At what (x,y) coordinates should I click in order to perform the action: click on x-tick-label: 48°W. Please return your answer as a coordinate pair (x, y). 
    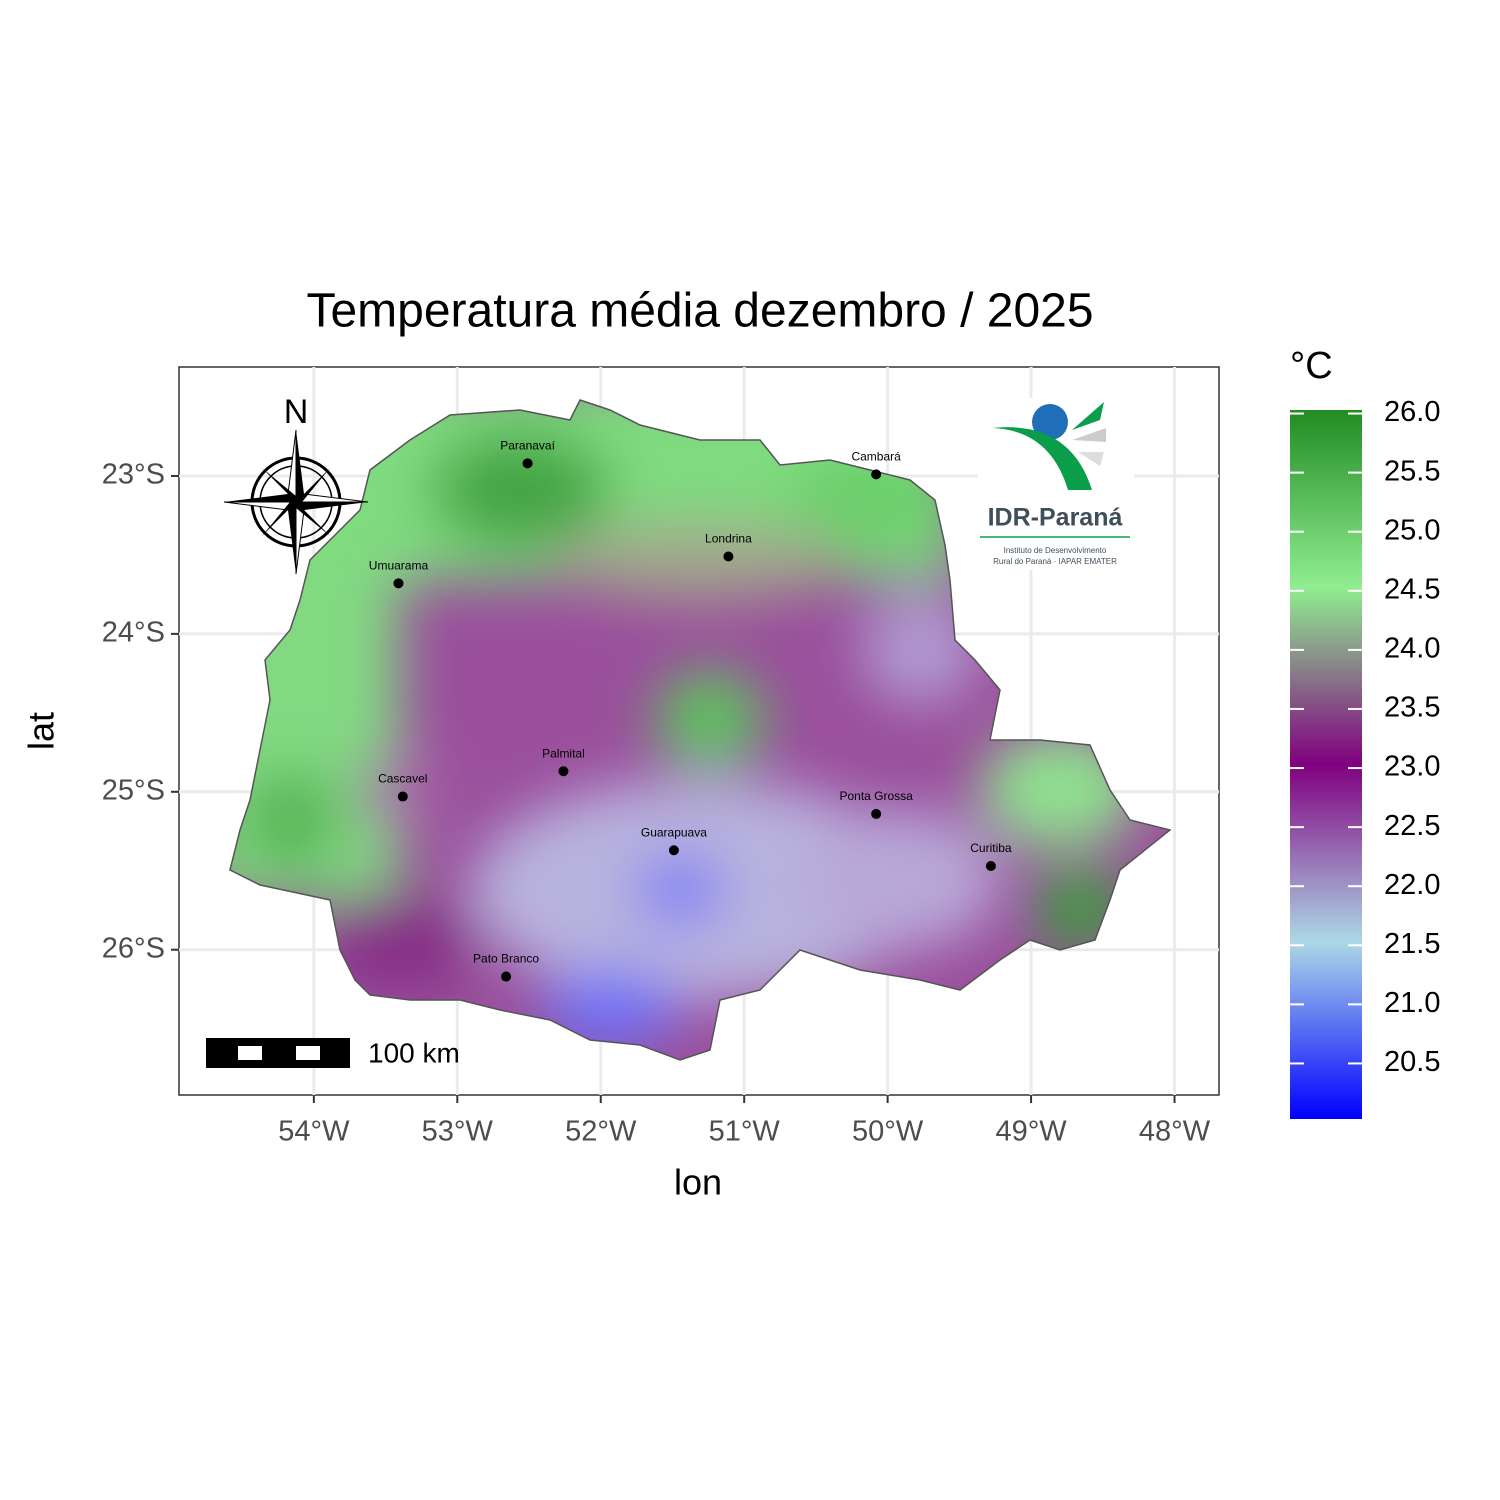
    Looking at the image, I should click on (1175, 1132).